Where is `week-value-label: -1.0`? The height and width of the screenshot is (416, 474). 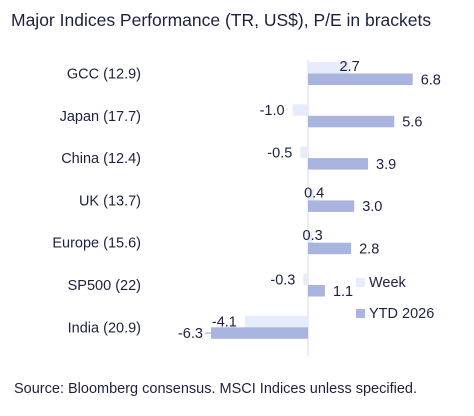 week-value-label: -1.0 is located at coordinates (272, 111).